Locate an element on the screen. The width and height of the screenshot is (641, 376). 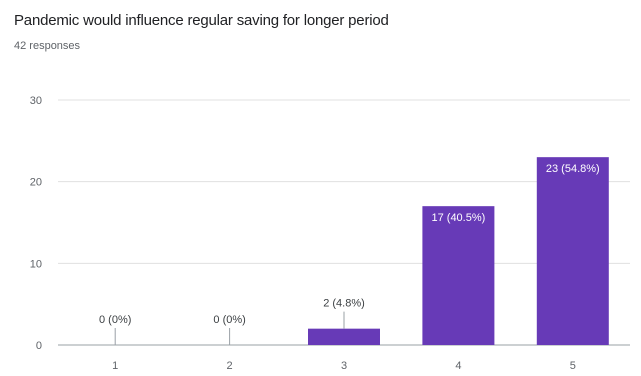
x-tick-label: 2 is located at coordinates (230, 366).